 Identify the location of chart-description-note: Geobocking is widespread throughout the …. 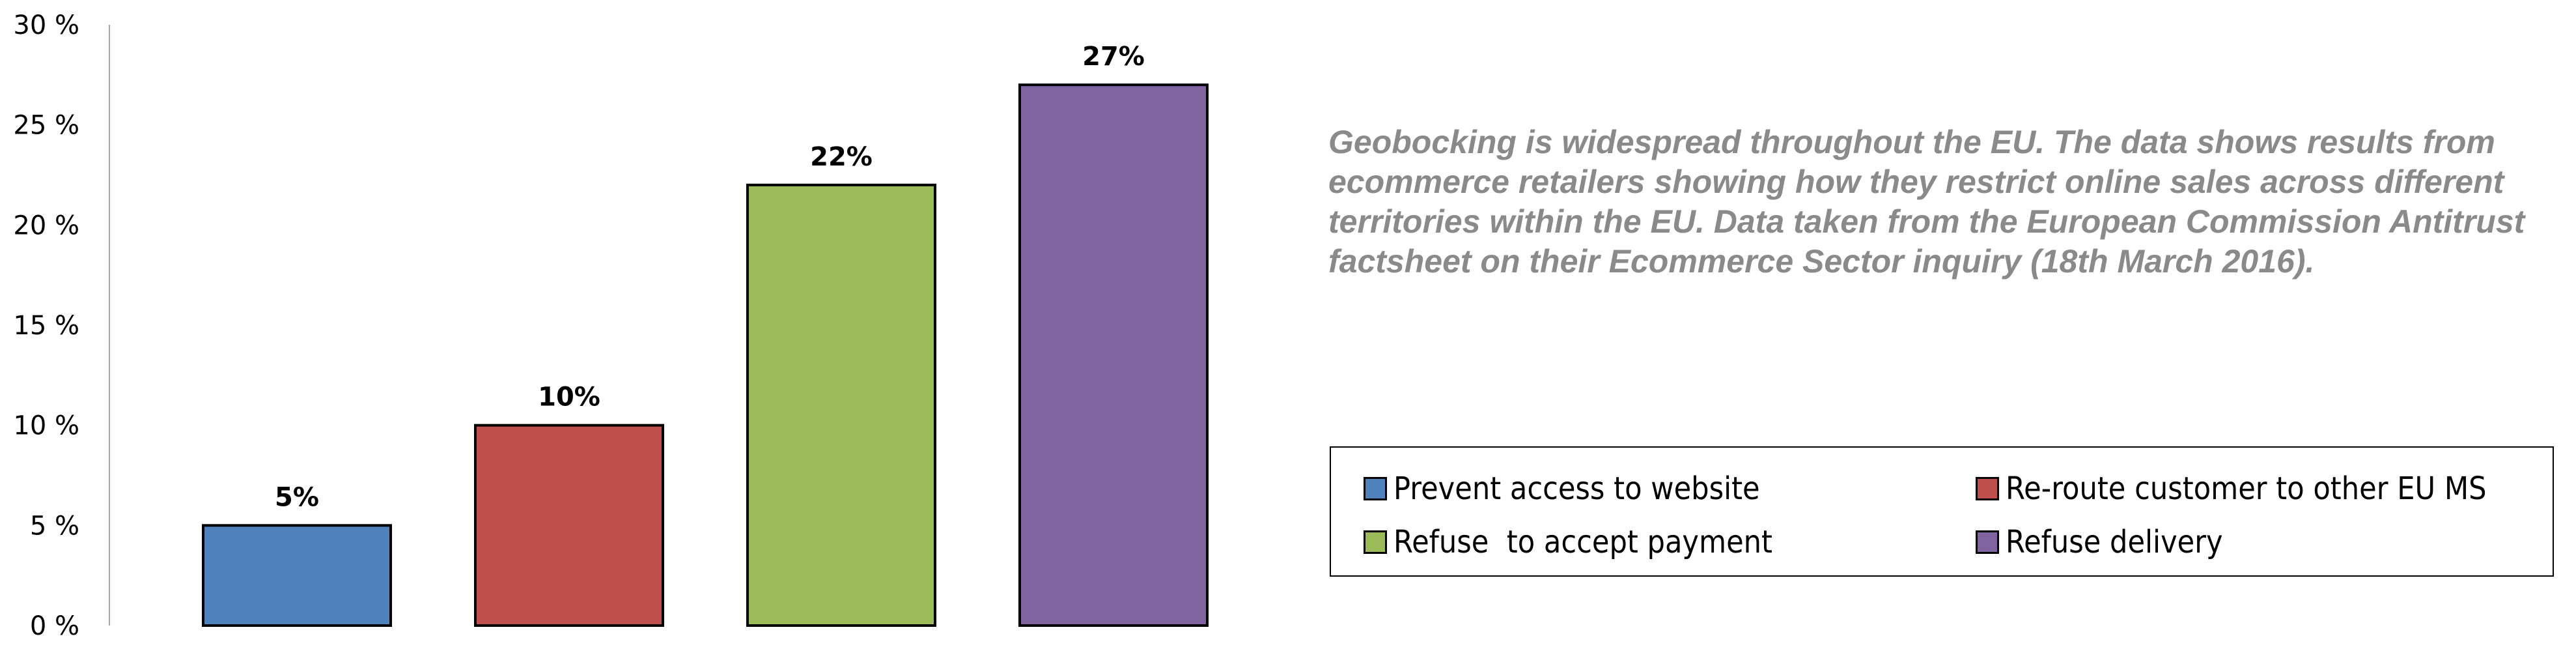
(1927, 202).